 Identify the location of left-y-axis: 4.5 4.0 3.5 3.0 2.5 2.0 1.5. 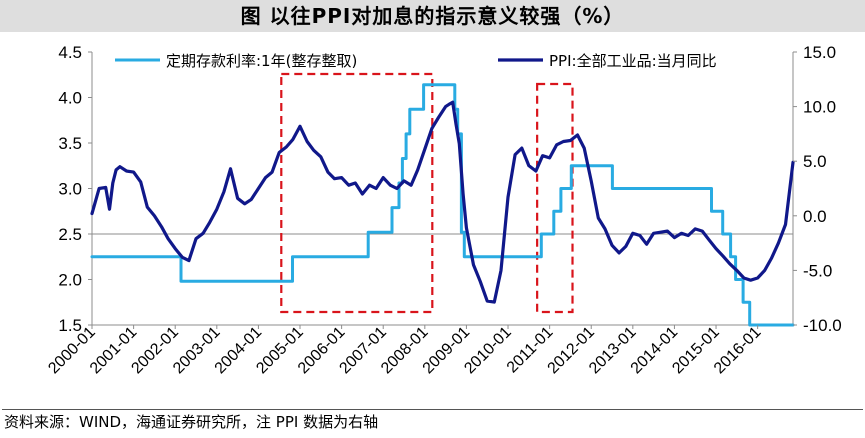
(75, 189).